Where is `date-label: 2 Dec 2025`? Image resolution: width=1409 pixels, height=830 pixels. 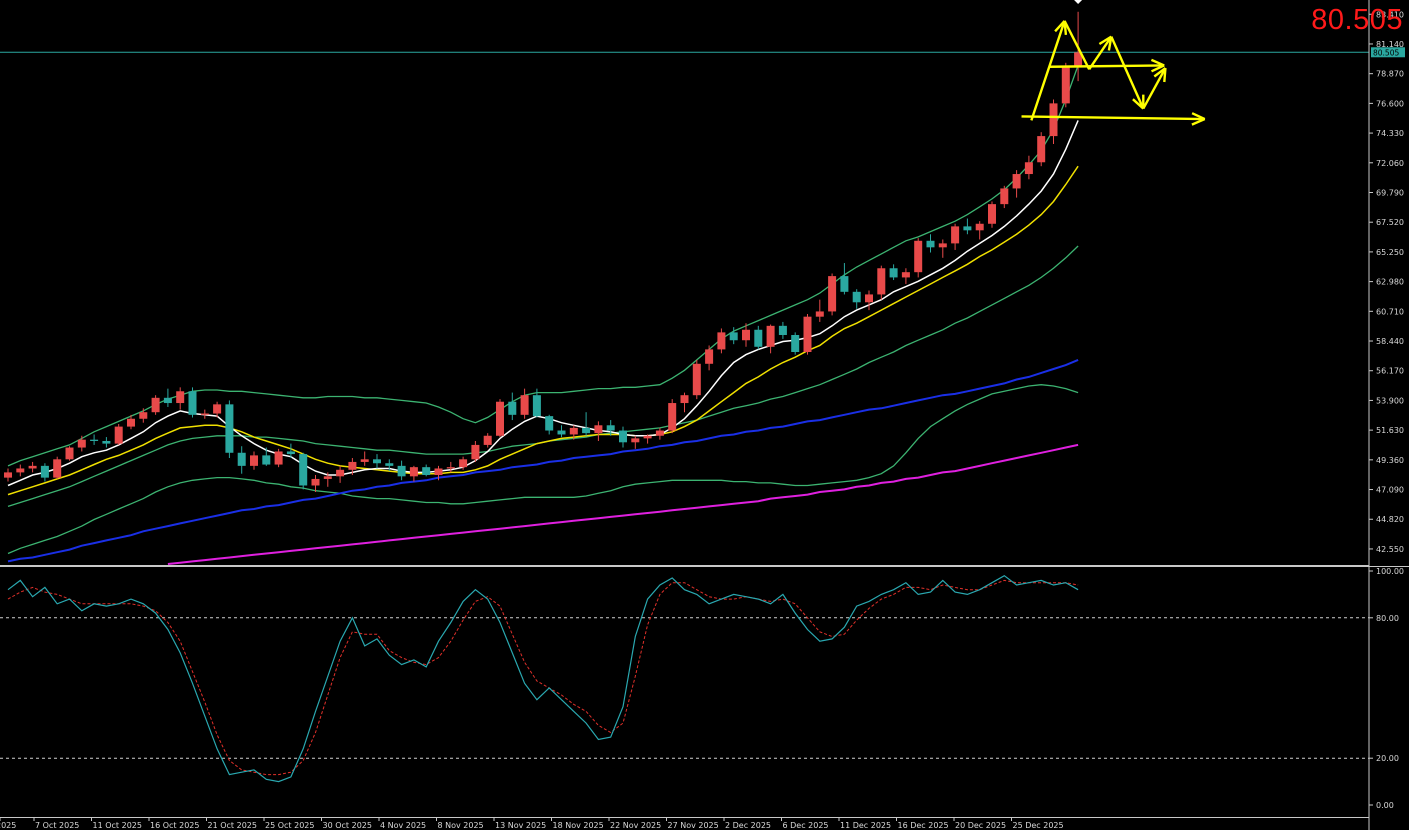
date-label: 2 Dec 2025 is located at coordinates (748, 825).